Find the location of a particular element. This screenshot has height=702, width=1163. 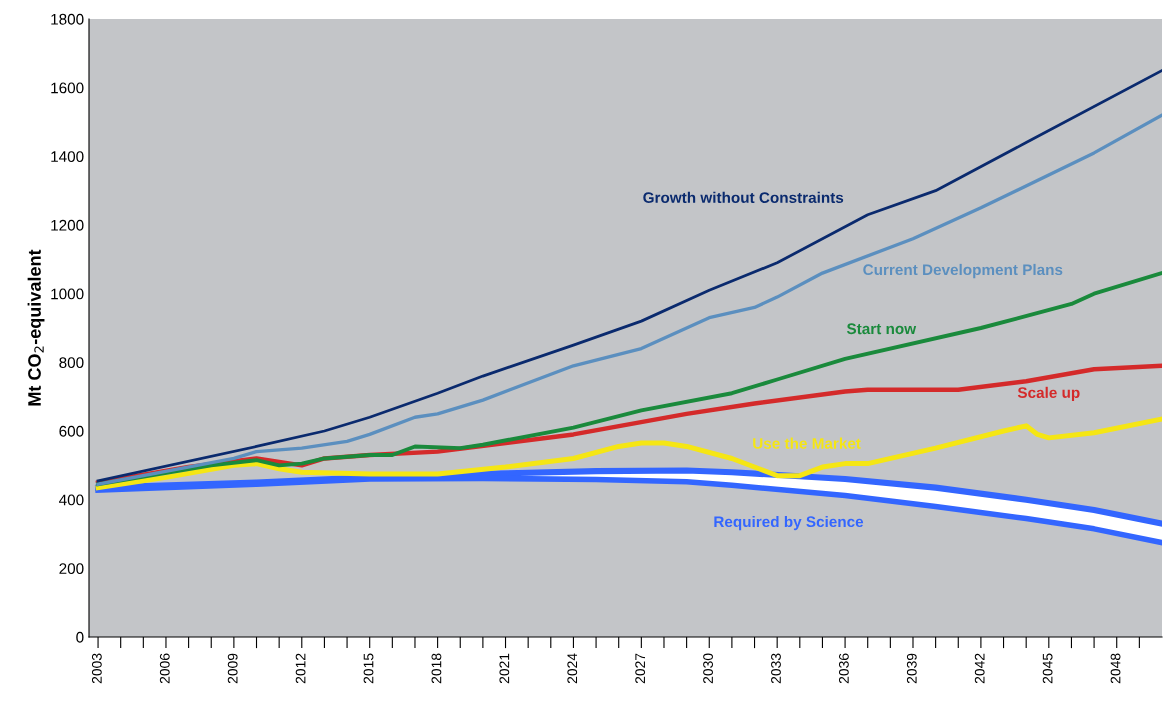

x-tick-label: 2027 is located at coordinates (640, 668).